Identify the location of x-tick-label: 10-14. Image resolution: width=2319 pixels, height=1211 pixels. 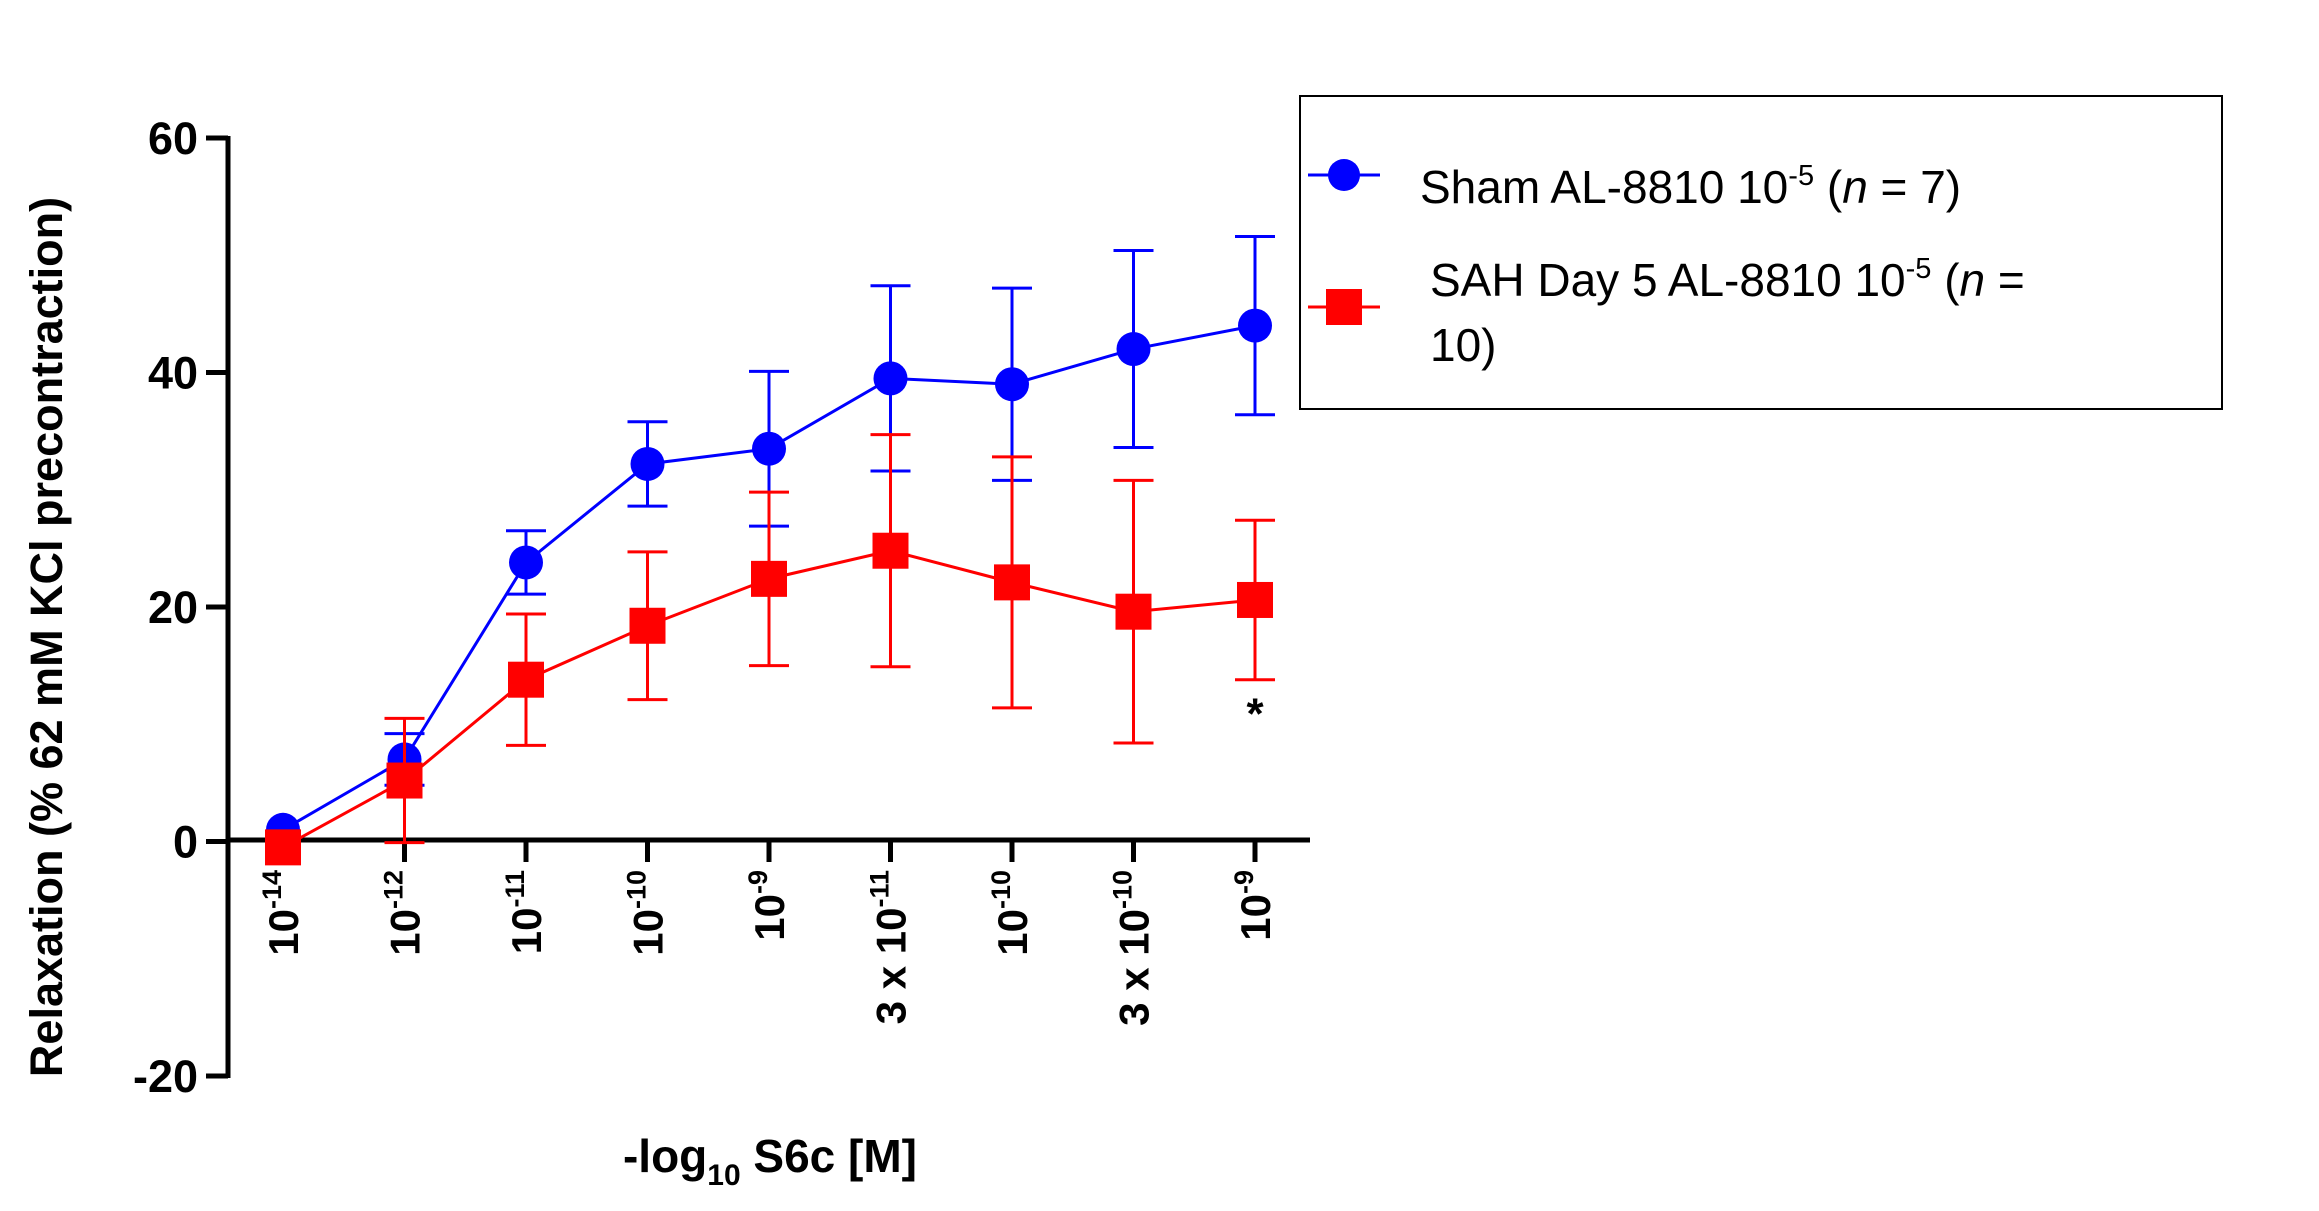
(282, 913).